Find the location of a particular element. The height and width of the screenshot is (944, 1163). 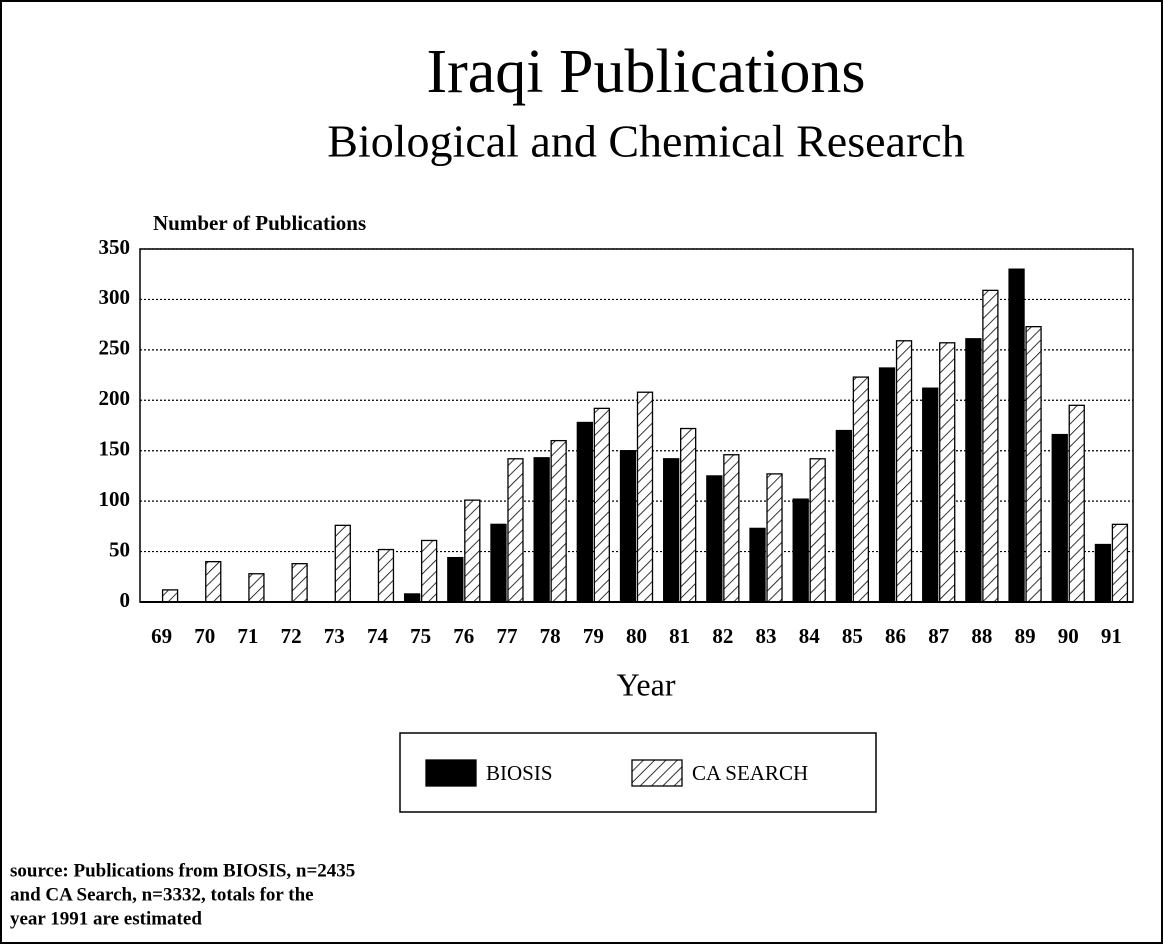

x-tick-label: 70 is located at coordinates (204, 636).